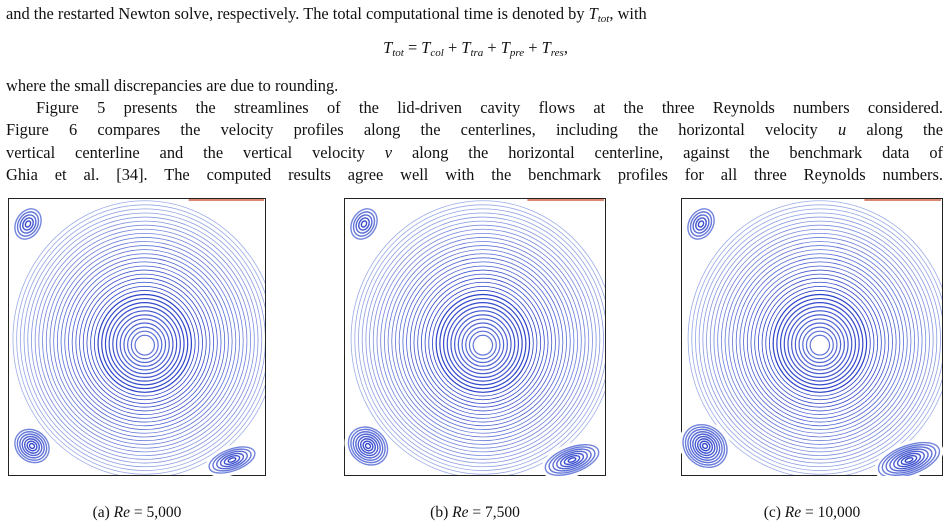 This screenshot has height=528, width=951. I want to click on vortex-fill, so click(368, 446).